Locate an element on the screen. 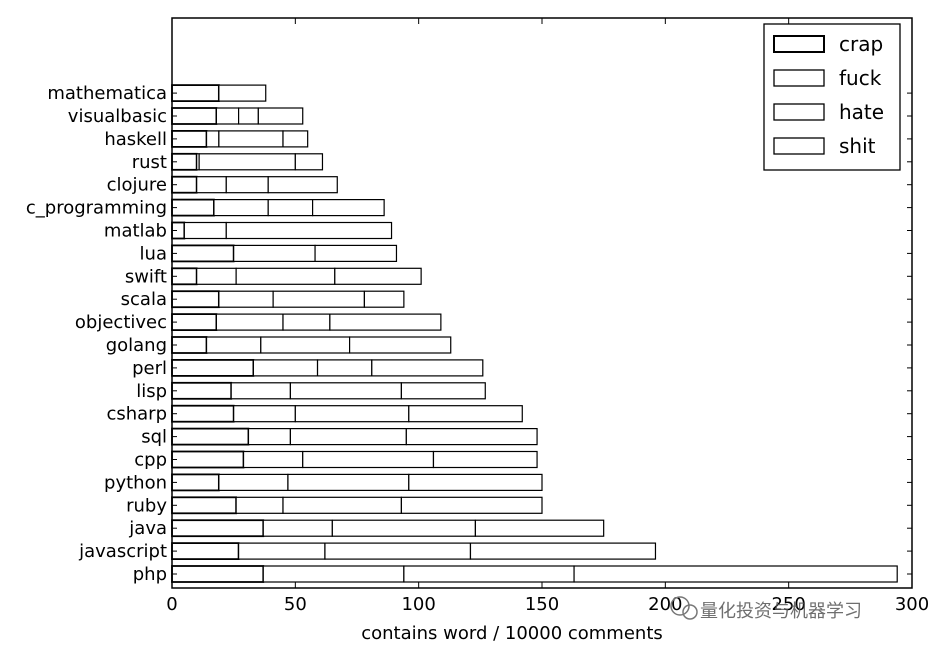 The image size is (939, 652). y-tick-label-python: python is located at coordinates (135, 482).